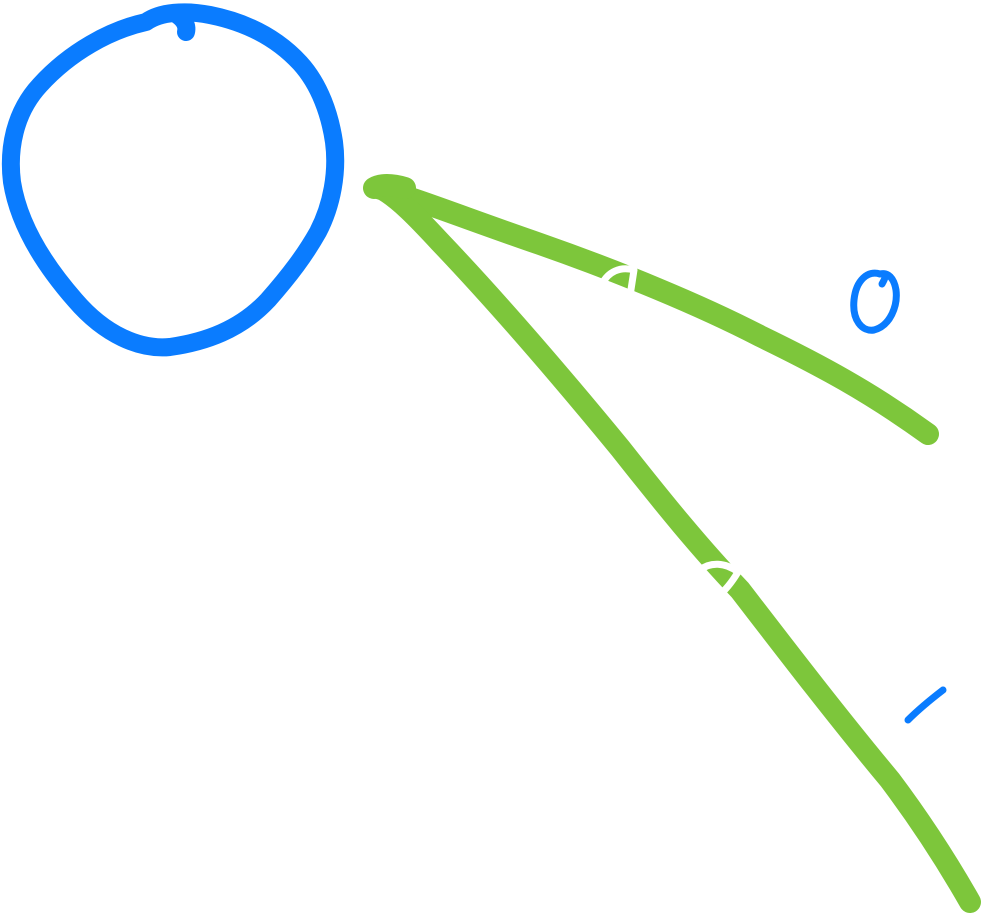  I want to click on edge-upper-mark, so click(618, 282).